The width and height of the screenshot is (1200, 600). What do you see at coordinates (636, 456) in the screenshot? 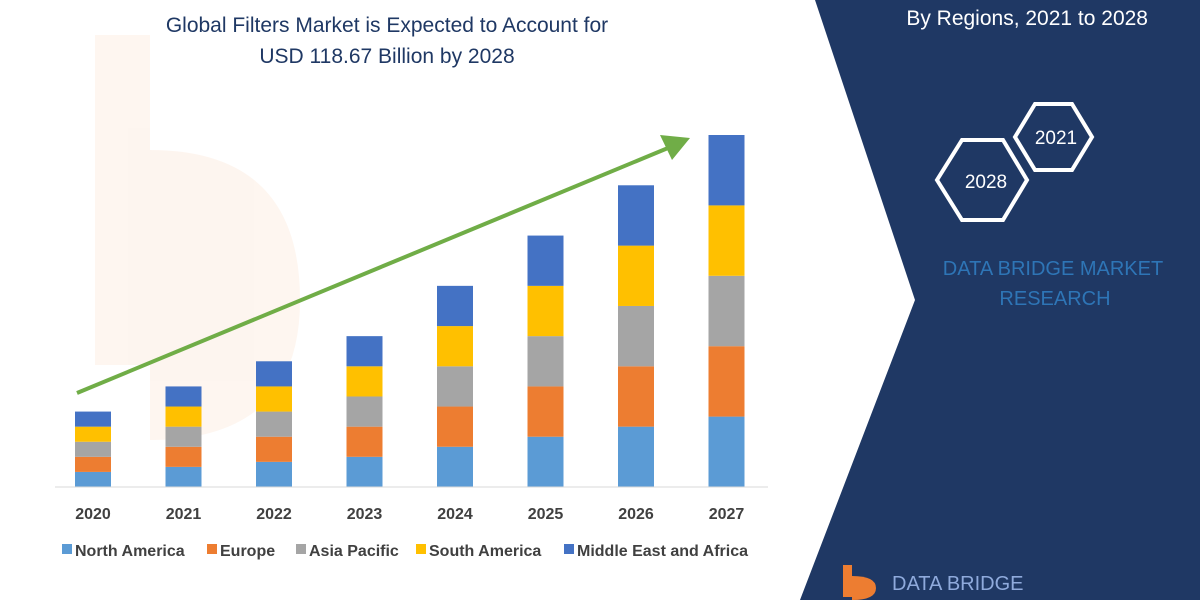
I see `bar-2026-north-america` at bounding box center [636, 456].